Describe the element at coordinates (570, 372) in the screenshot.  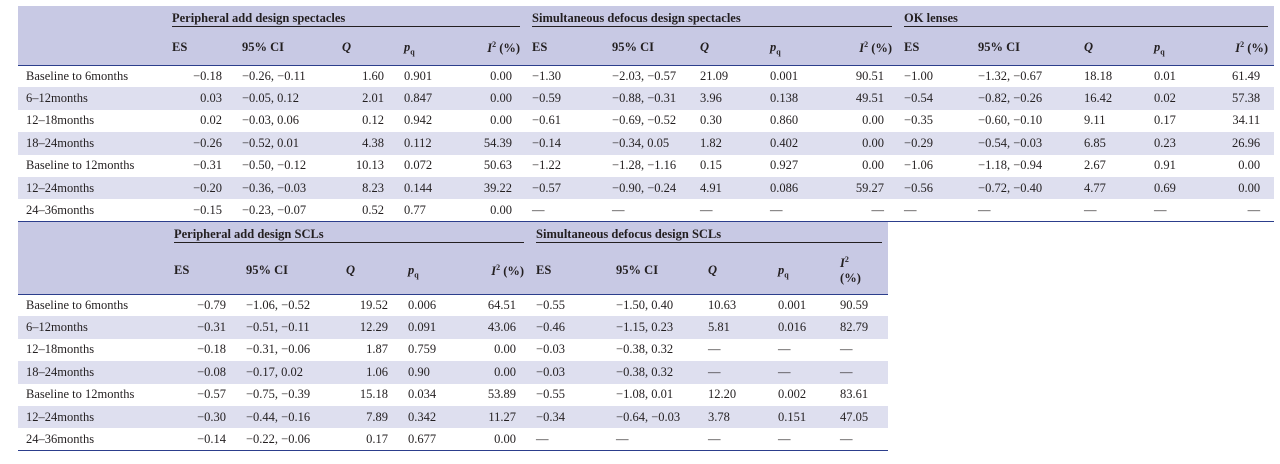
I see `table-cell: −0.03` at that location.